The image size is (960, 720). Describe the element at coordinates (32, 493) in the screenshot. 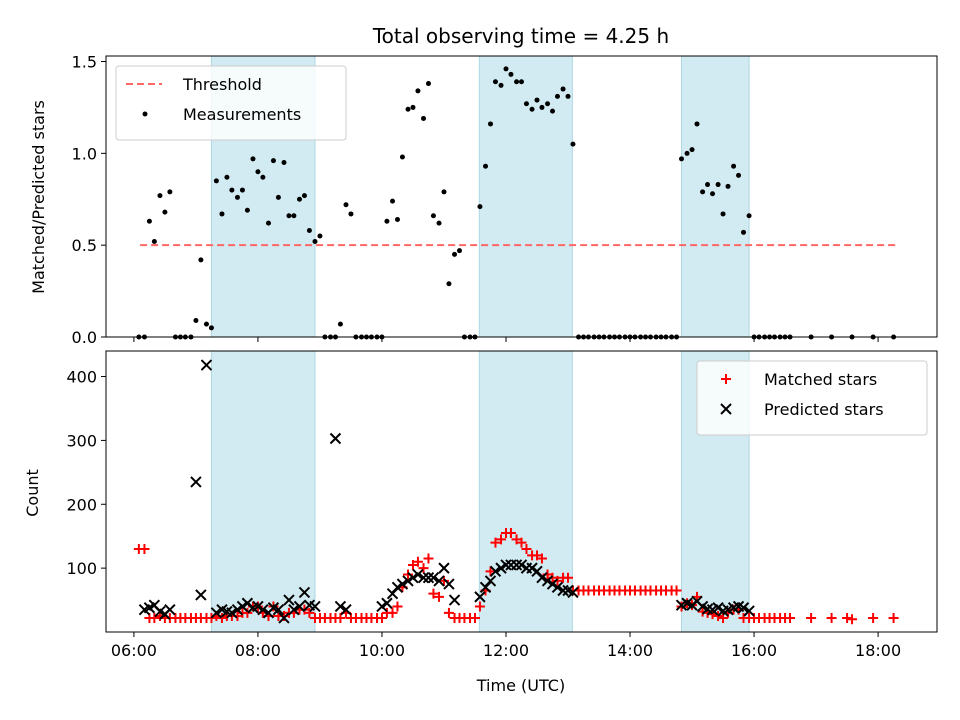

I see `bottom-y-axis-label: Count` at that location.